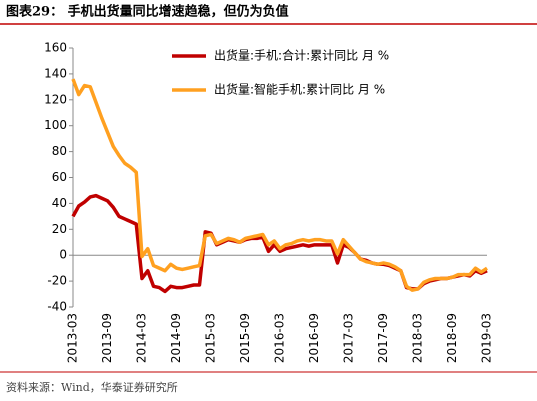  What do you see at coordinates (314, 338) in the screenshot?
I see `x-tick-label: 2016-09` at bounding box center [314, 338].